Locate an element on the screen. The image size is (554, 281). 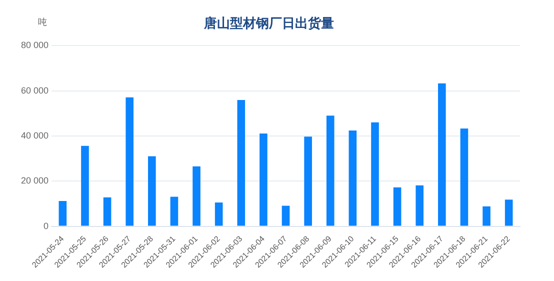
y-tick-label: 0 is located at coordinates (46, 225).